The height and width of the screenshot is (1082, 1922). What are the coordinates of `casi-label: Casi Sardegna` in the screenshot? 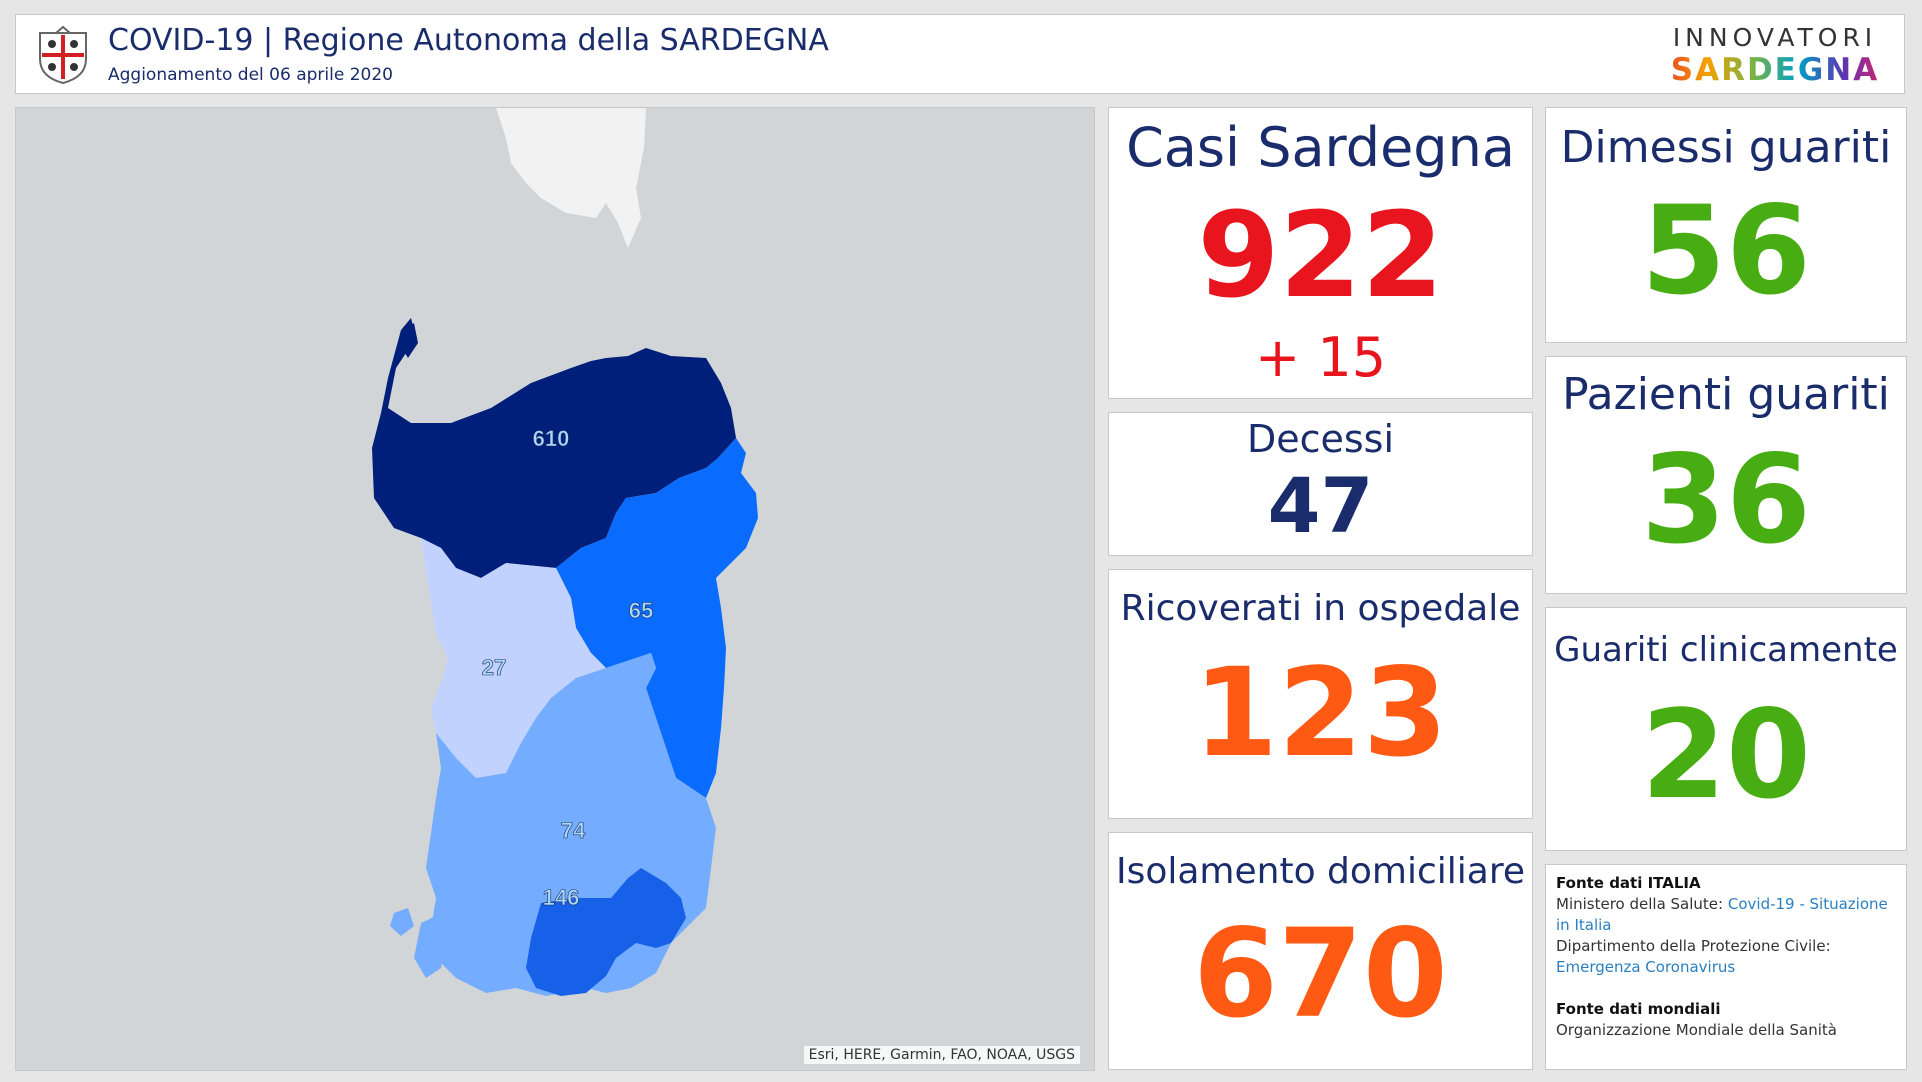 It's located at (1320, 147).